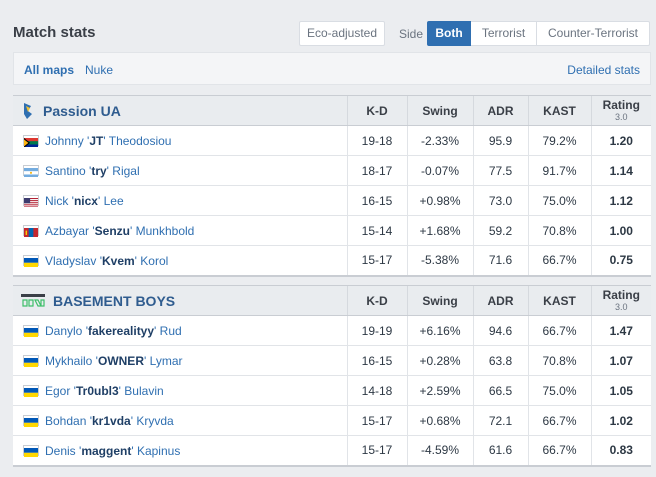  I want to click on rating-cell: 1.47, so click(620, 330).